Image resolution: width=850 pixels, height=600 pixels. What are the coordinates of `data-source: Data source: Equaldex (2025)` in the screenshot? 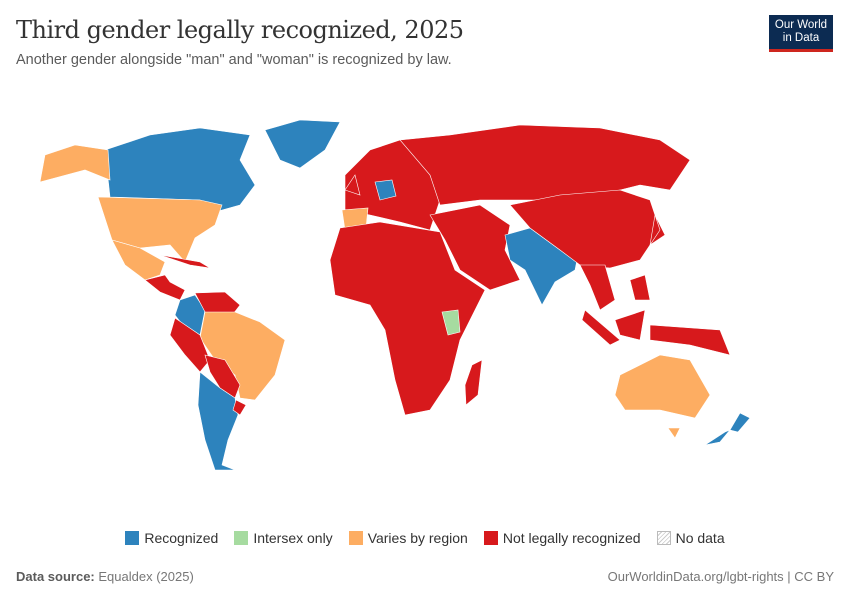 It's located at (105, 576).